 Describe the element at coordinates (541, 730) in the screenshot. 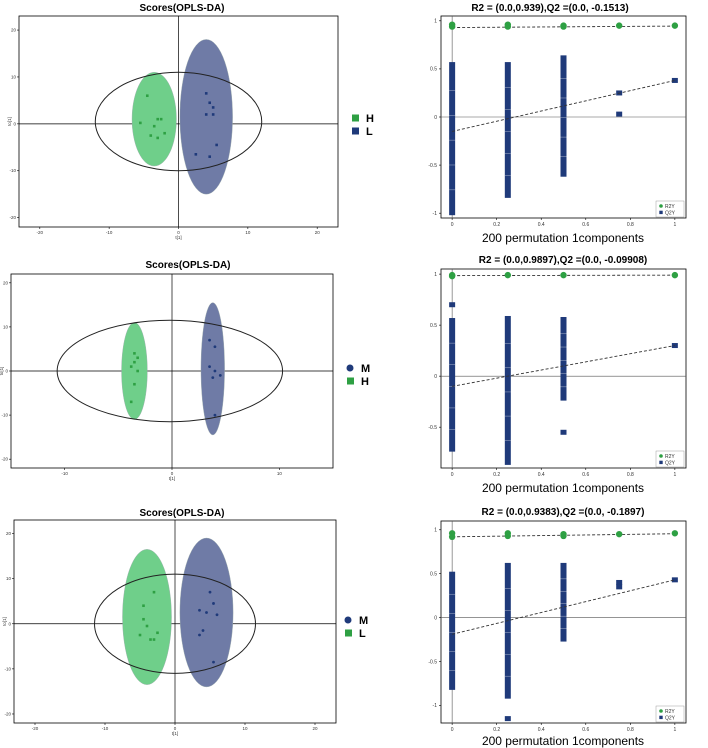

I see `x-tick-label: 0.4` at that location.